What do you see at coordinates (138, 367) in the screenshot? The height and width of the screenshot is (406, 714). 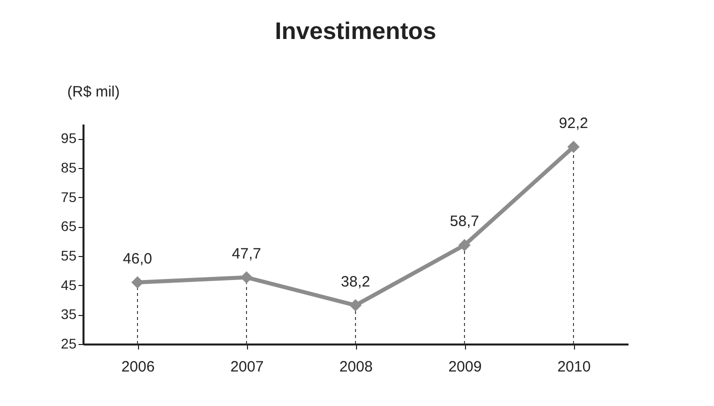 I see `x-tick-label: 2006` at bounding box center [138, 367].